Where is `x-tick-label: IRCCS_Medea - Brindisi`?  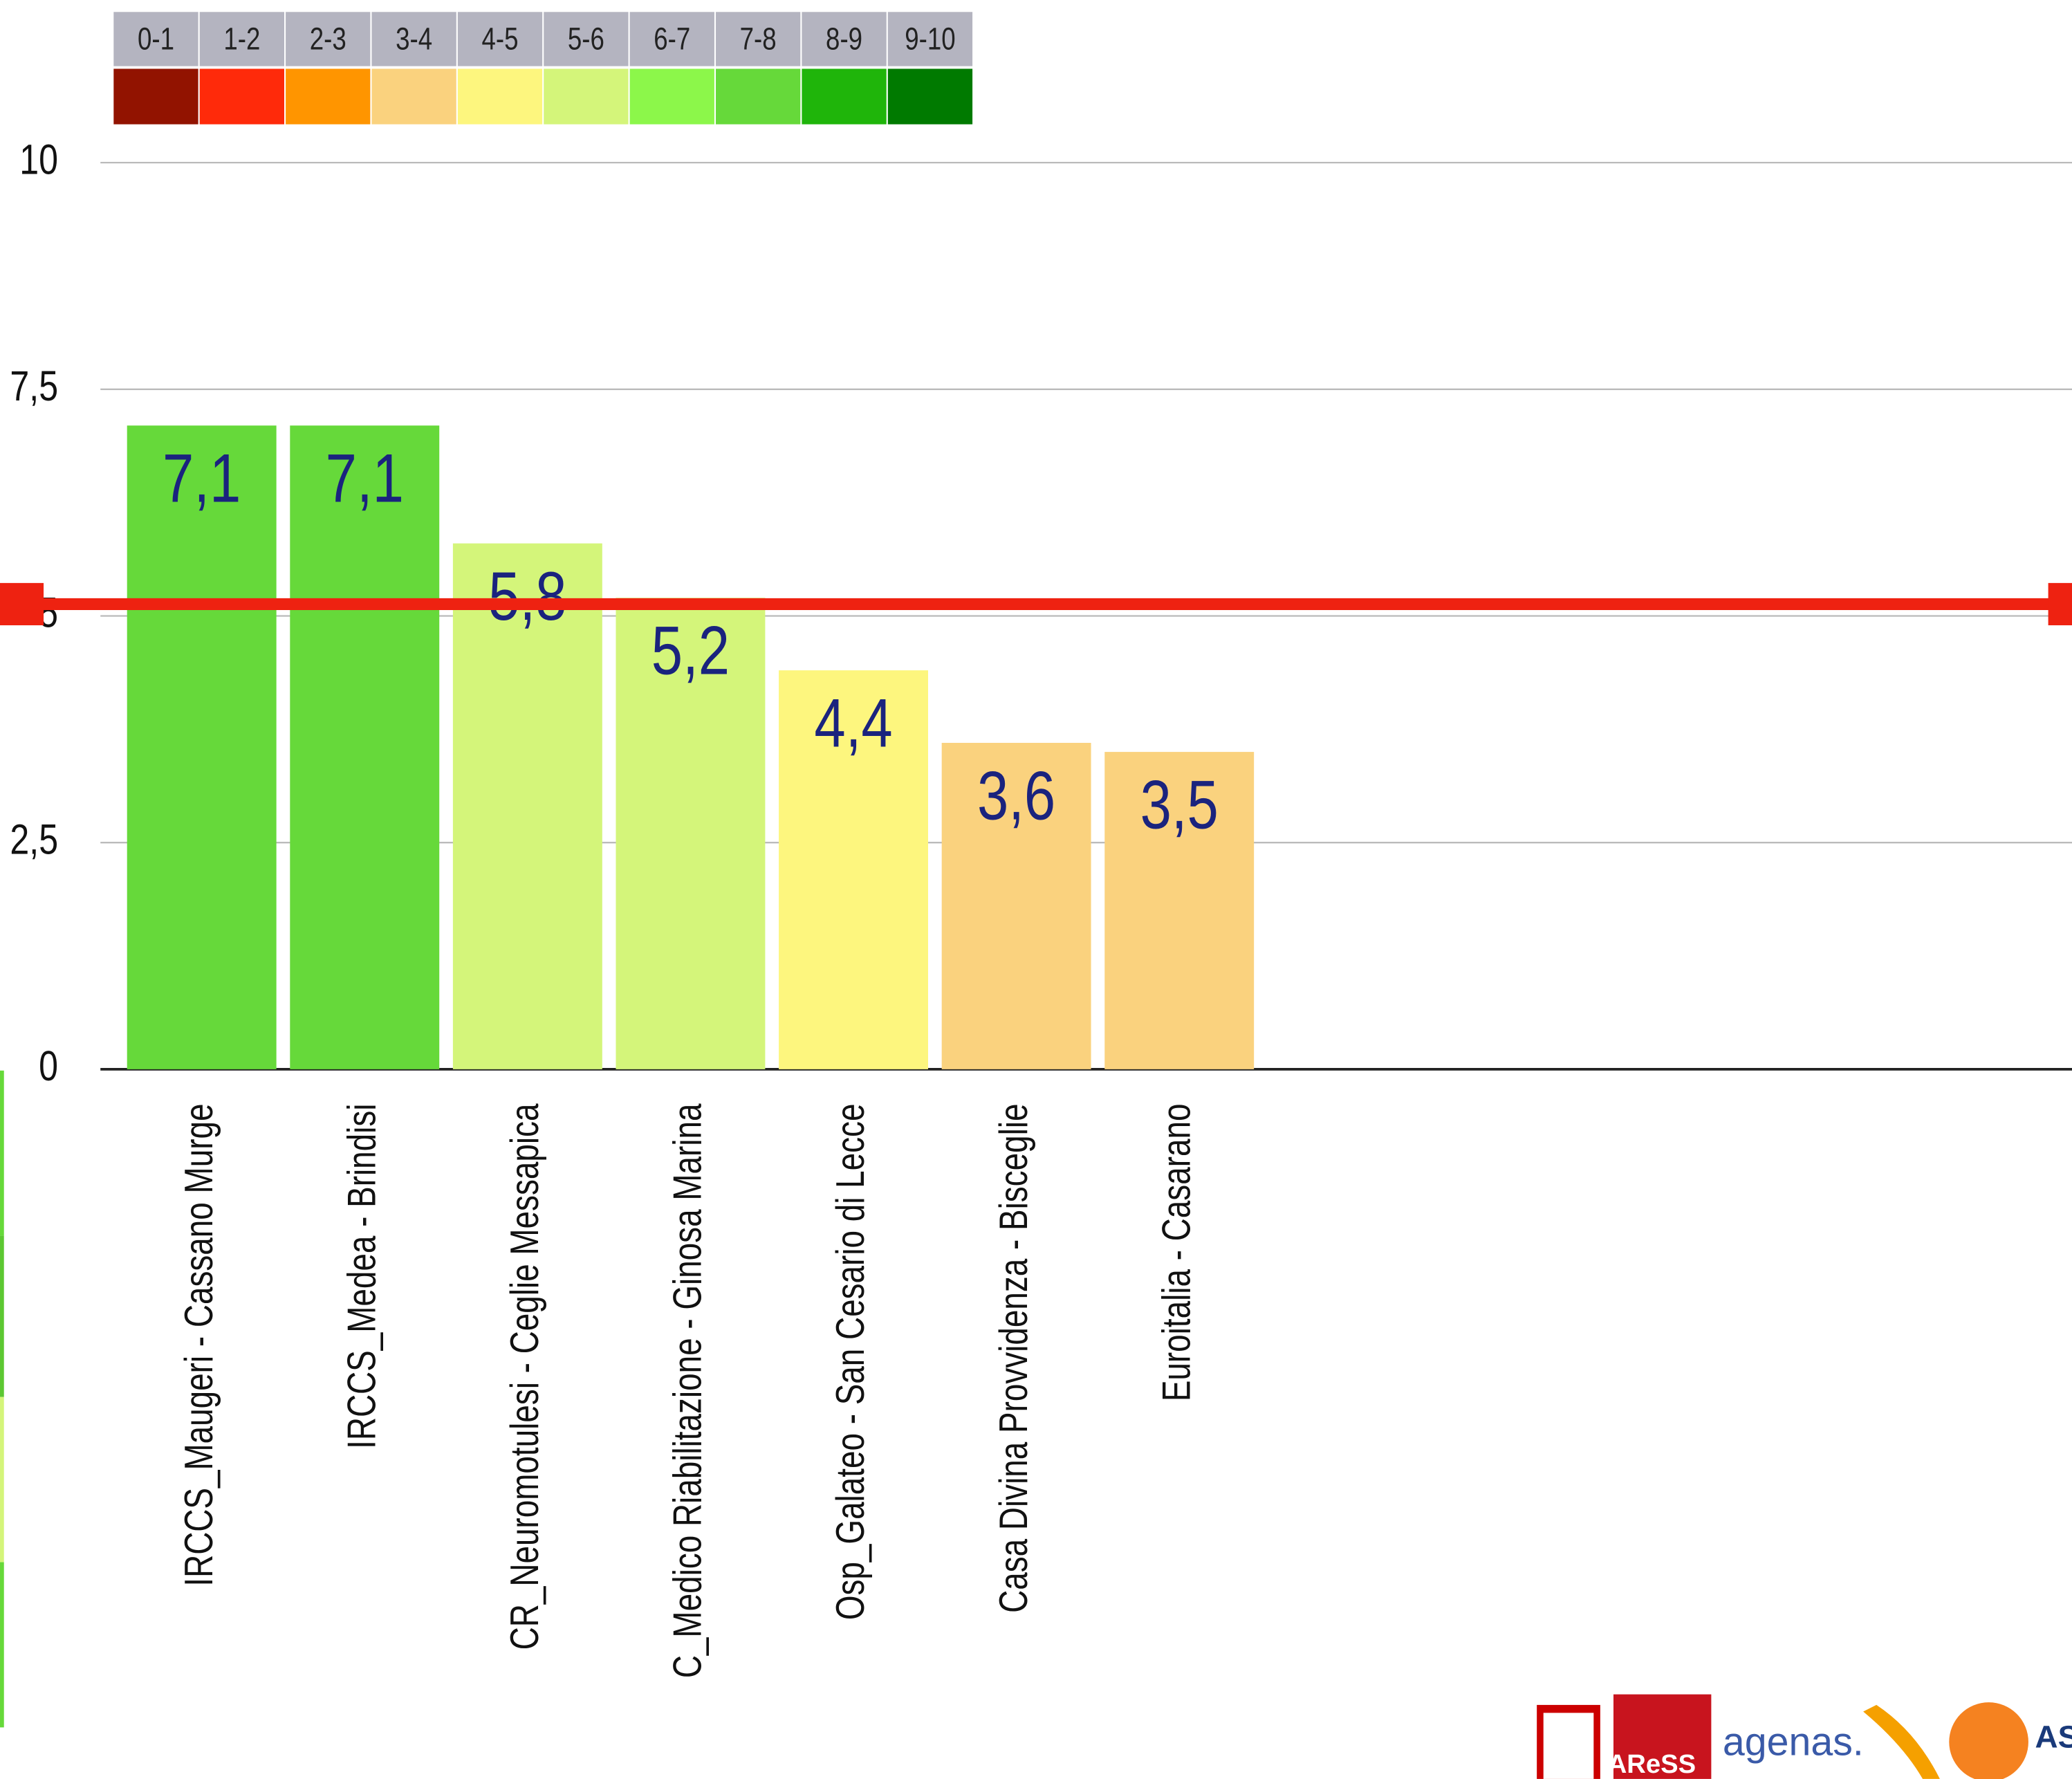 x-tick-label: IRCCS_Medea - Brindisi is located at coordinates (361, 1276).